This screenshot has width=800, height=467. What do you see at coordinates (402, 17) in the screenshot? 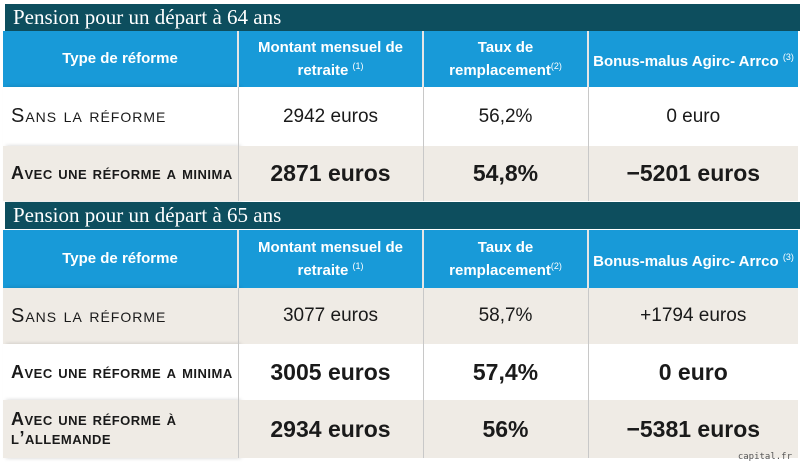
I see `section-title-64: Pension pour un départ à 64 ans` at bounding box center [402, 17].